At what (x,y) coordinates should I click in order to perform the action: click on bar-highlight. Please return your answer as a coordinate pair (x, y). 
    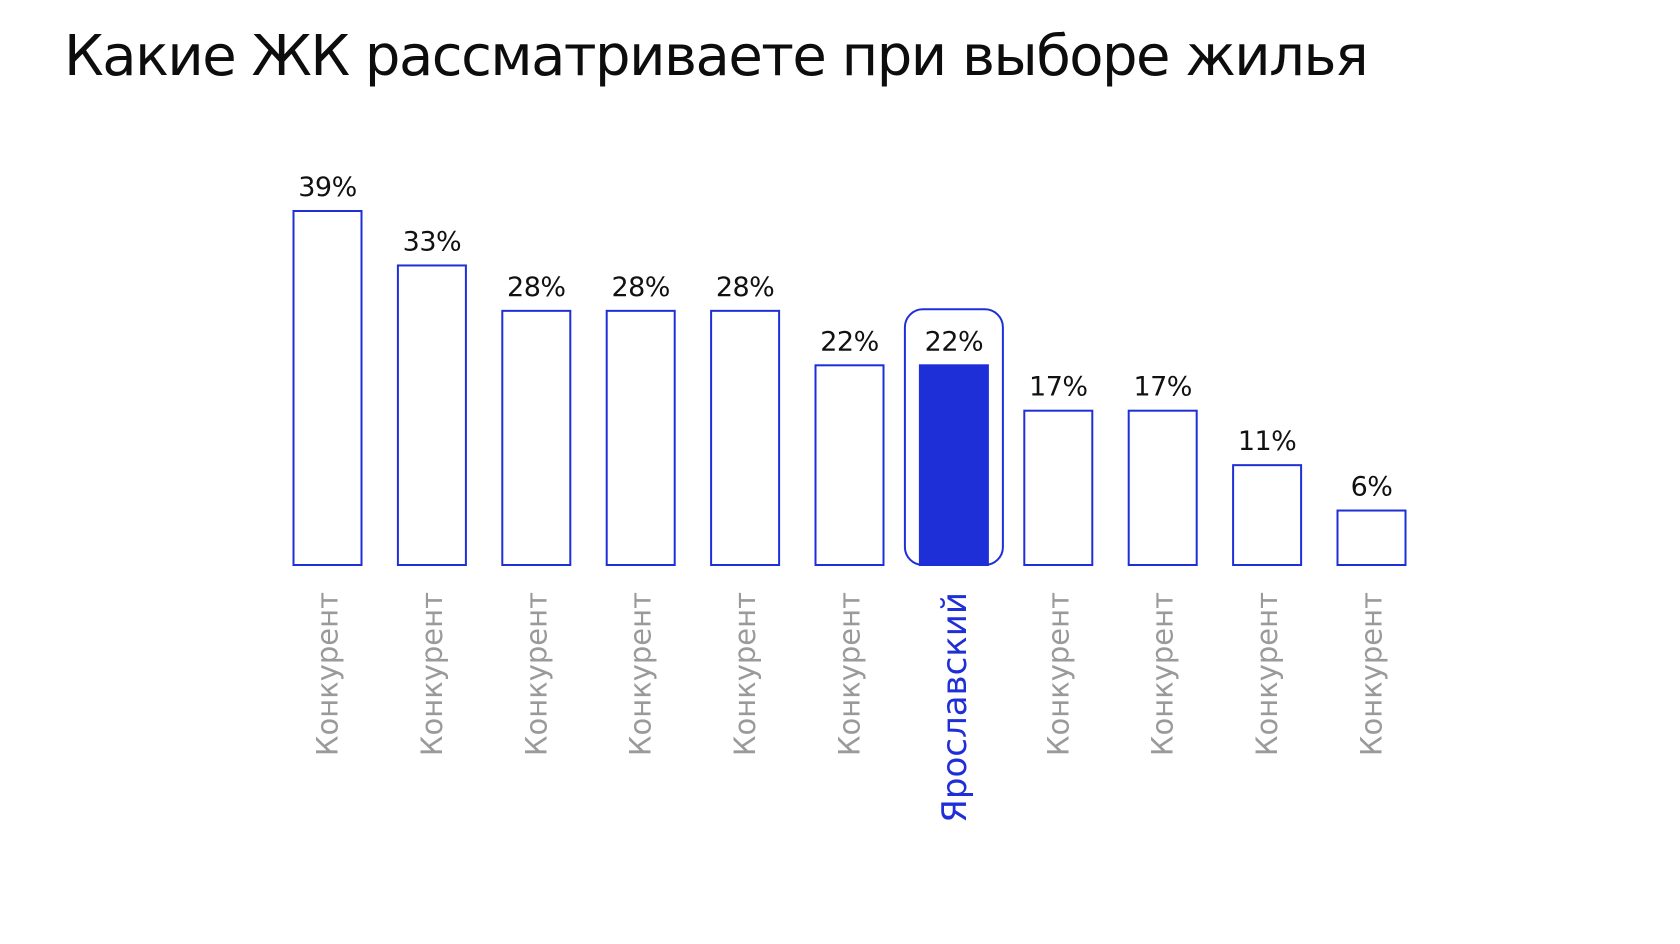
    Looking at the image, I should click on (953, 465).